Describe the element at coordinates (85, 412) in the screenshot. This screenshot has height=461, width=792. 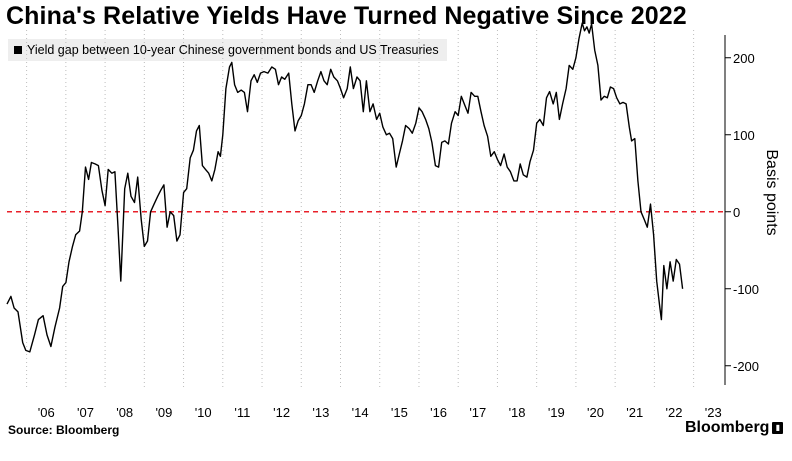
I see `x-tick-label: '07` at that location.